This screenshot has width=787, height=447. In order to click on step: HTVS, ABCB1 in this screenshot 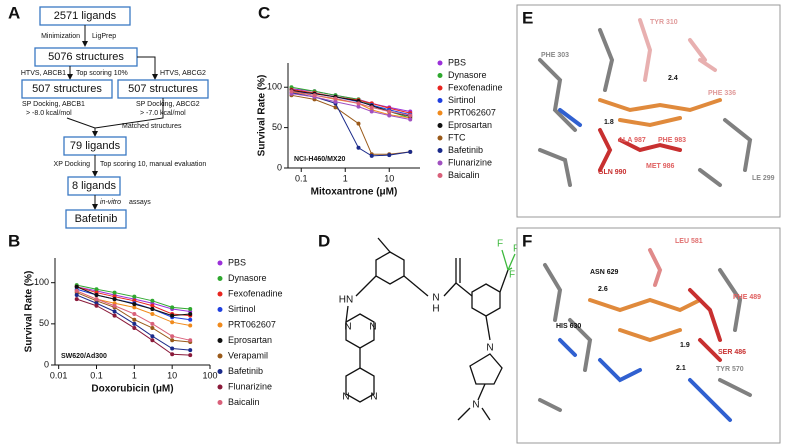, I will do `click(43, 73)`.